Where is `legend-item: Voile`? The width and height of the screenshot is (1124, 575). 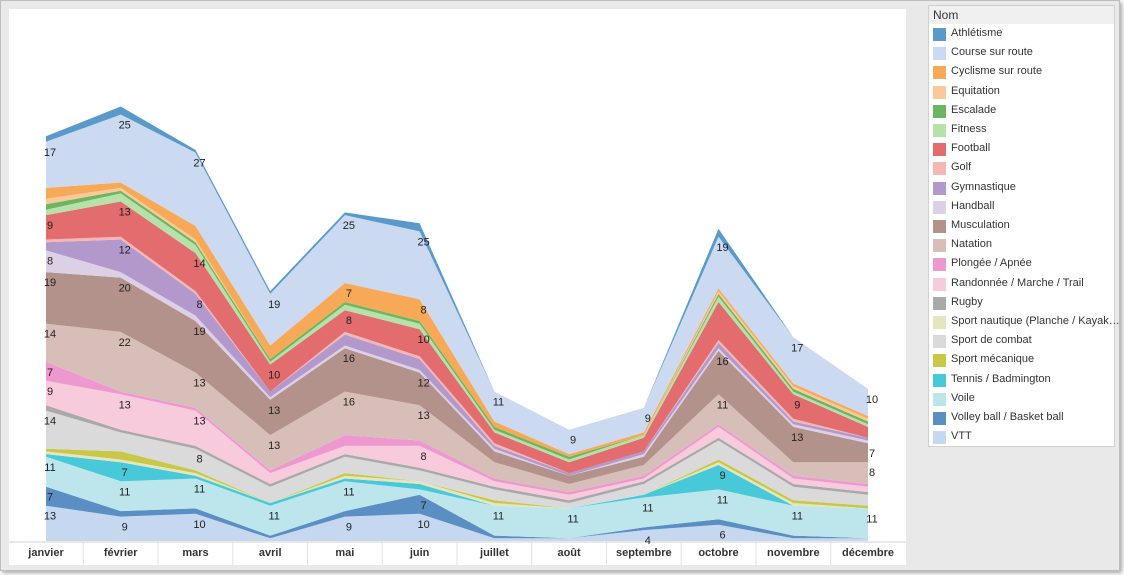 legend-item: Voile is located at coordinates (1021, 399).